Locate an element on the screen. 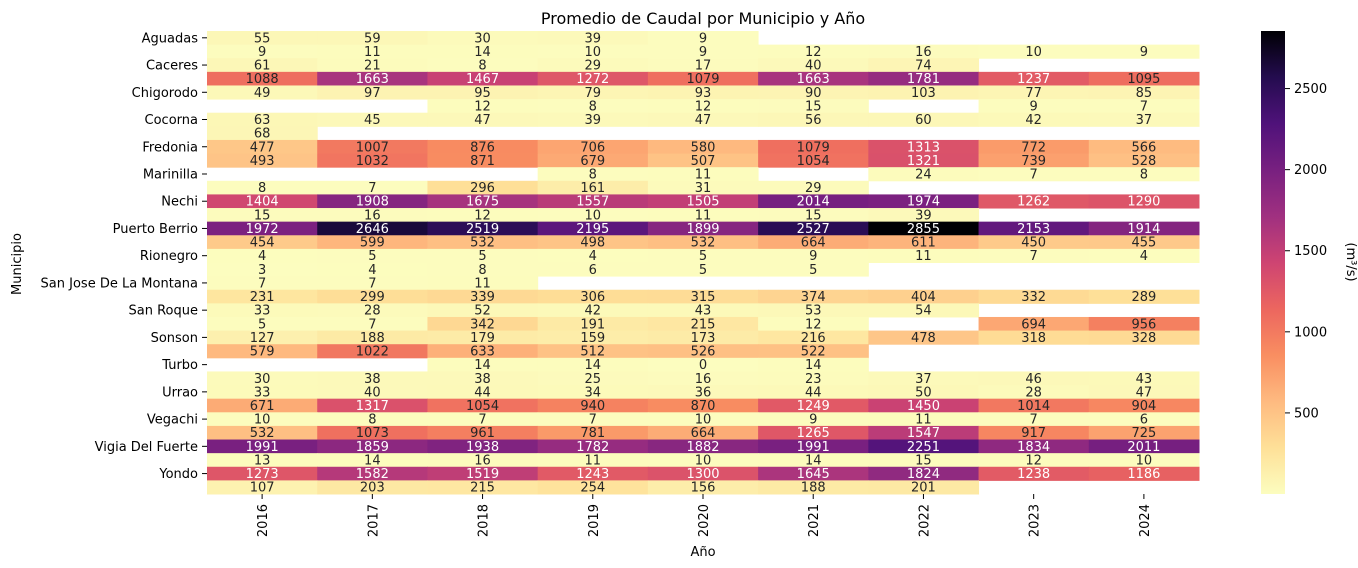 This screenshot has height=568, width=1358. cell-value-label: 8 is located at coordinates (262, 188).